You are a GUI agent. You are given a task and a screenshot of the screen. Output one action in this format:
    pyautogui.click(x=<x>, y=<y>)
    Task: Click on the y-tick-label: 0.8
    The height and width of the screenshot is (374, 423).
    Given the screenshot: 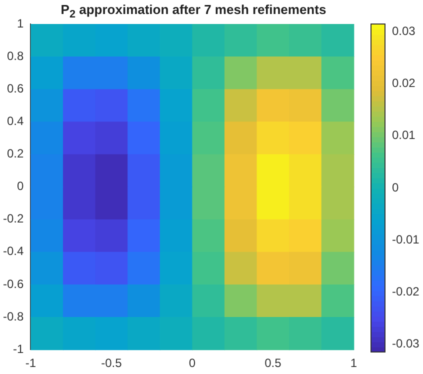 What is the action you would take?
    pyautogui.click(x=15, y=55)
    